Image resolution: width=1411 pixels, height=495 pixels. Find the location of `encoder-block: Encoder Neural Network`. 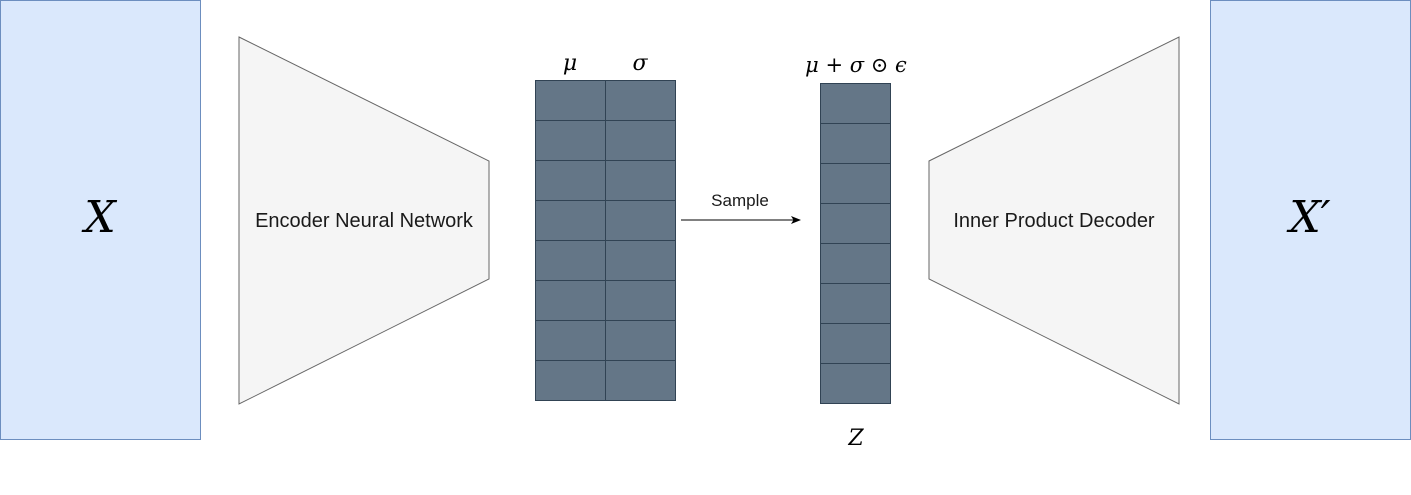

encoder-block: Encoder Neural Network is located at coordinates (364, 220).